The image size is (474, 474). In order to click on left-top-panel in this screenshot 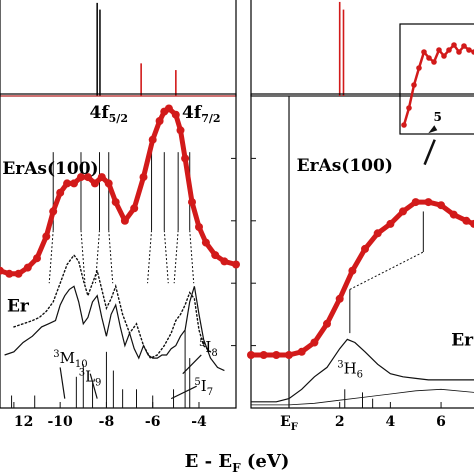, I will do `click(118, 48)`.